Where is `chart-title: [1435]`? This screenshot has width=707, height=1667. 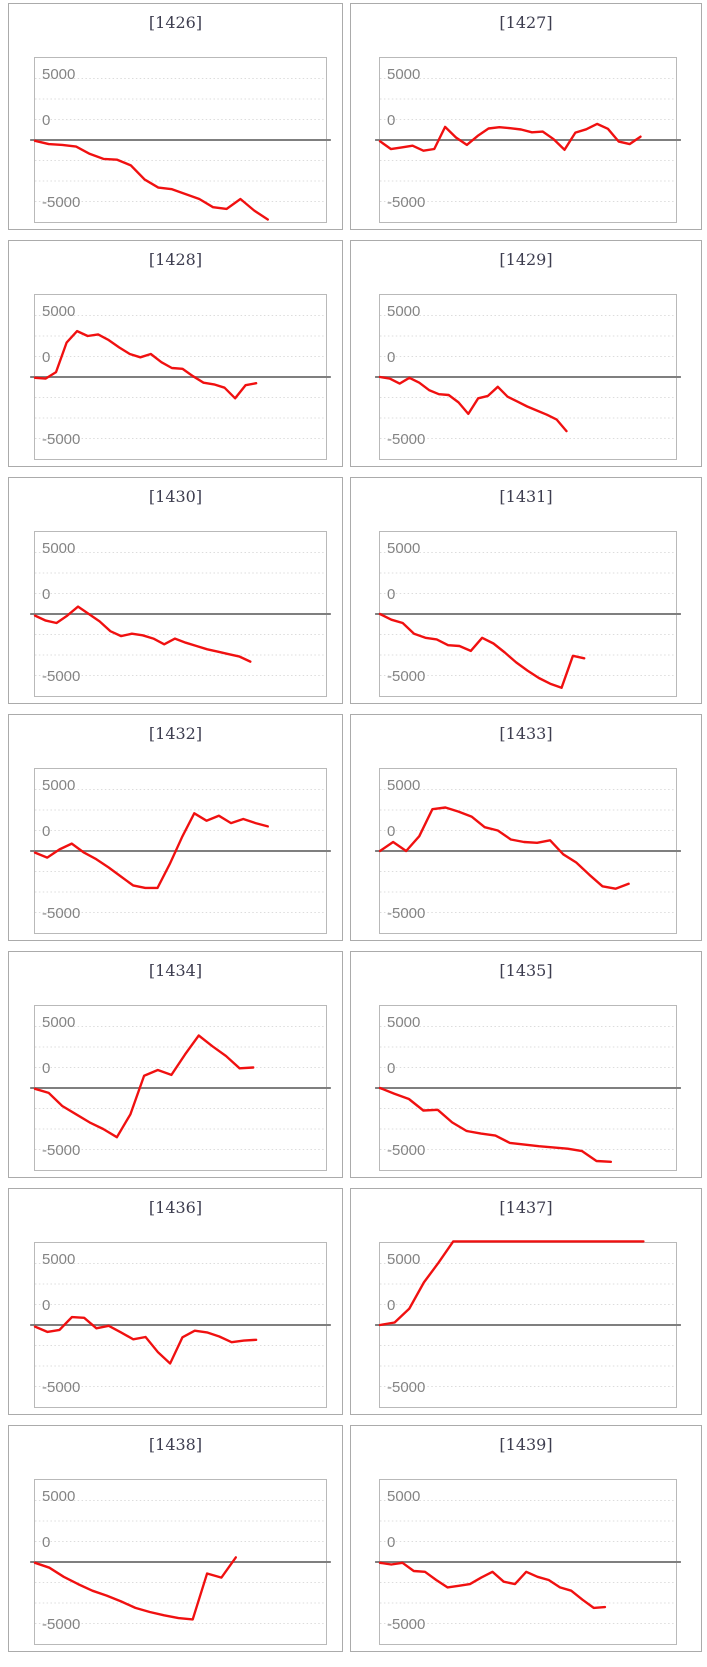
chart-title: [1435] is located at coordinates (526, 970).